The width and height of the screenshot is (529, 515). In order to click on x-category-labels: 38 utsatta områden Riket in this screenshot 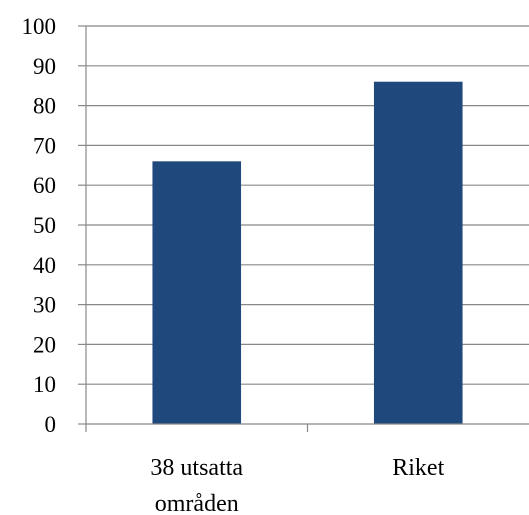, I will do `click(297, 485)`.